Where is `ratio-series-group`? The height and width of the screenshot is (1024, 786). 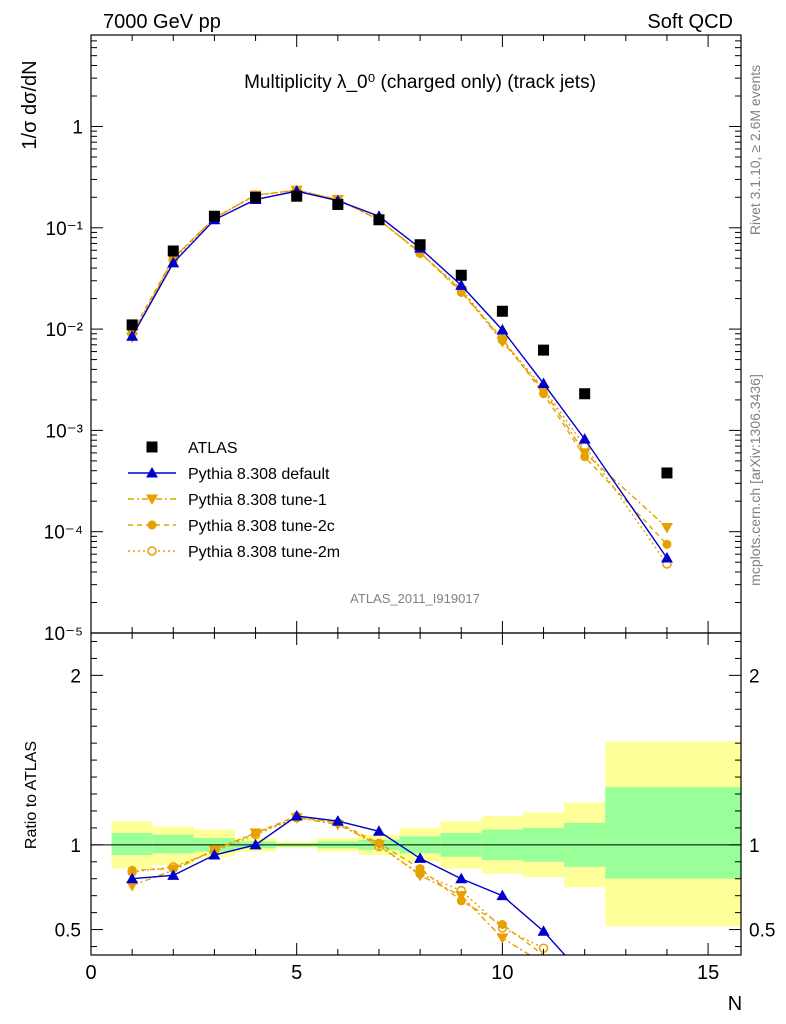
ratio-series-group is located at coordinates (346, 882).